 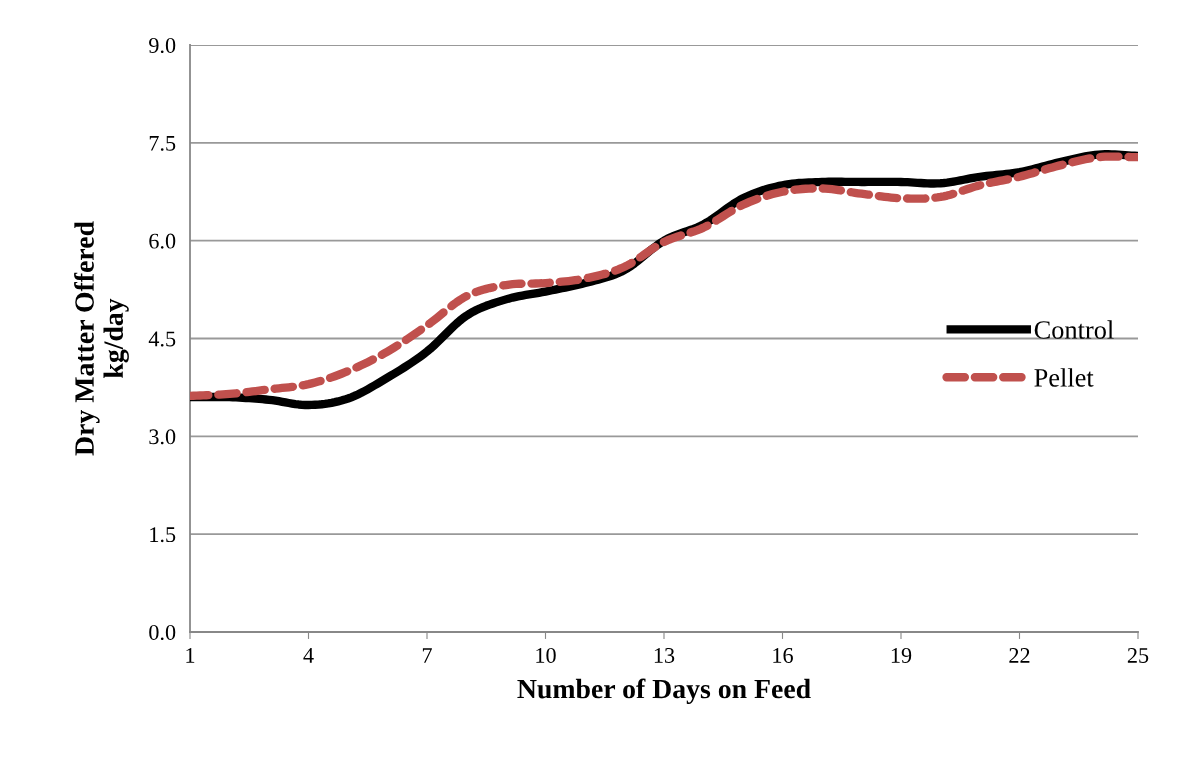 What do you see at coordinates (162, 143) in the screenshot?
I see `y-tick-label: 7.5` at bounding box center [162, 143].